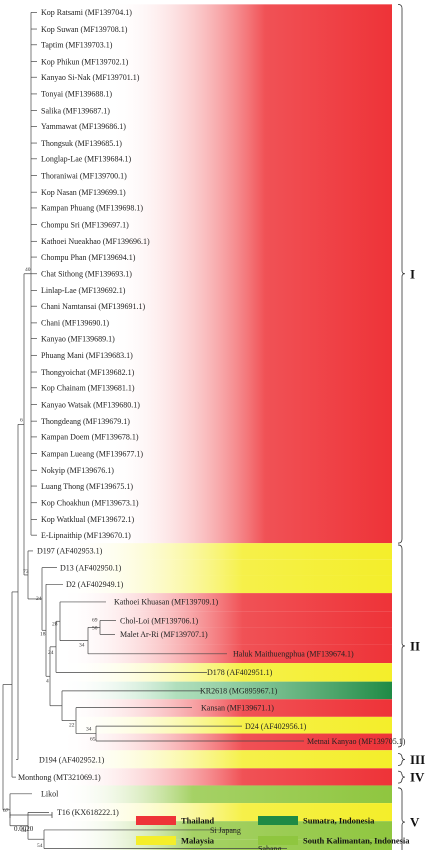 This screenshot has height=850, width=428. Describe the element at coordinates (226, 551) in the screenshot. I see `band-t34` at that location.